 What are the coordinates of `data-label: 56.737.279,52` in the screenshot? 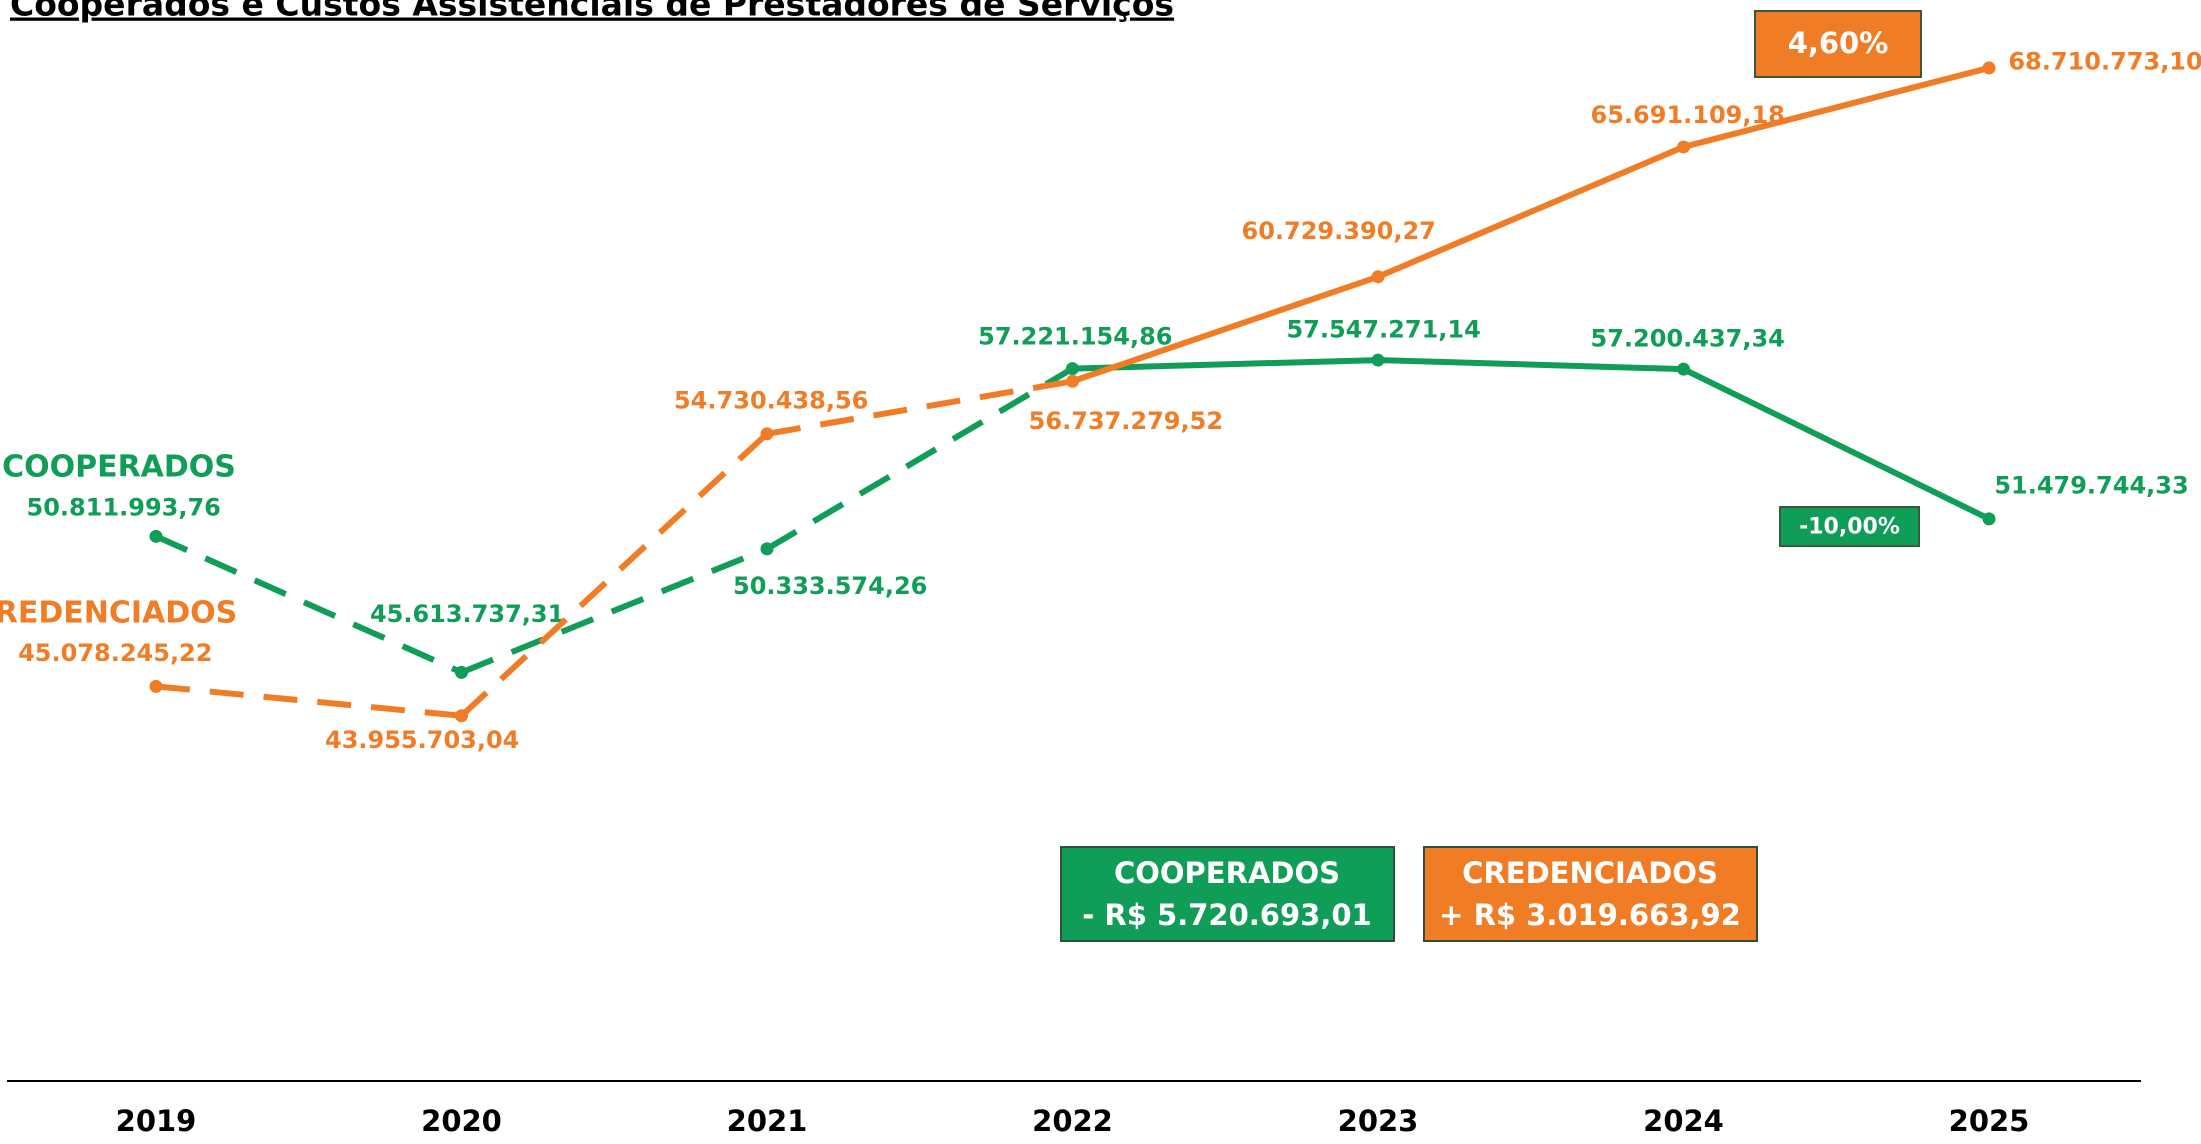 It's located at (1126, 421).